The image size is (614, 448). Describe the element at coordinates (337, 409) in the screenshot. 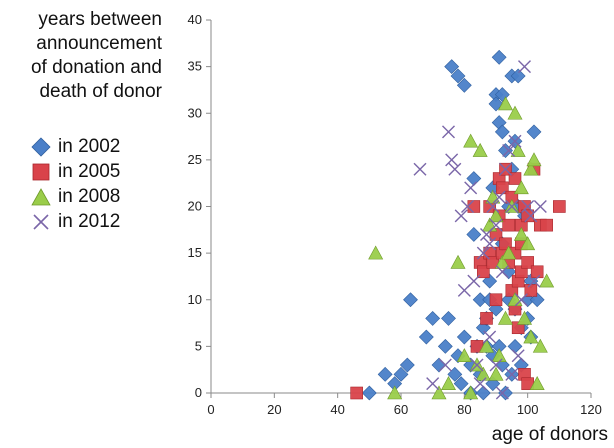

I see `x-tick-label: 40` at that location.